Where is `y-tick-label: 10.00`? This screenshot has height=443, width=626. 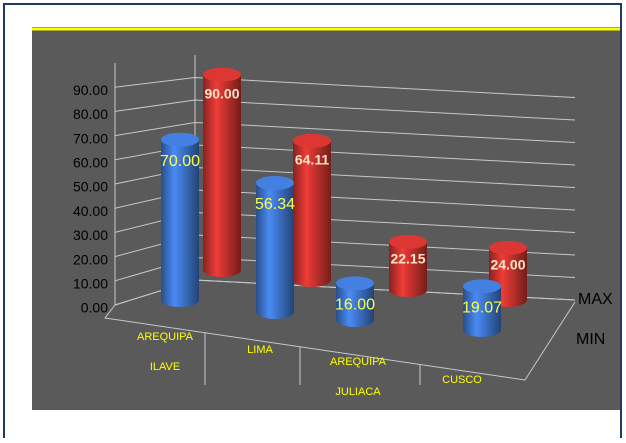 y-tick-label: 10.00 is located at coordinates (90, 284).